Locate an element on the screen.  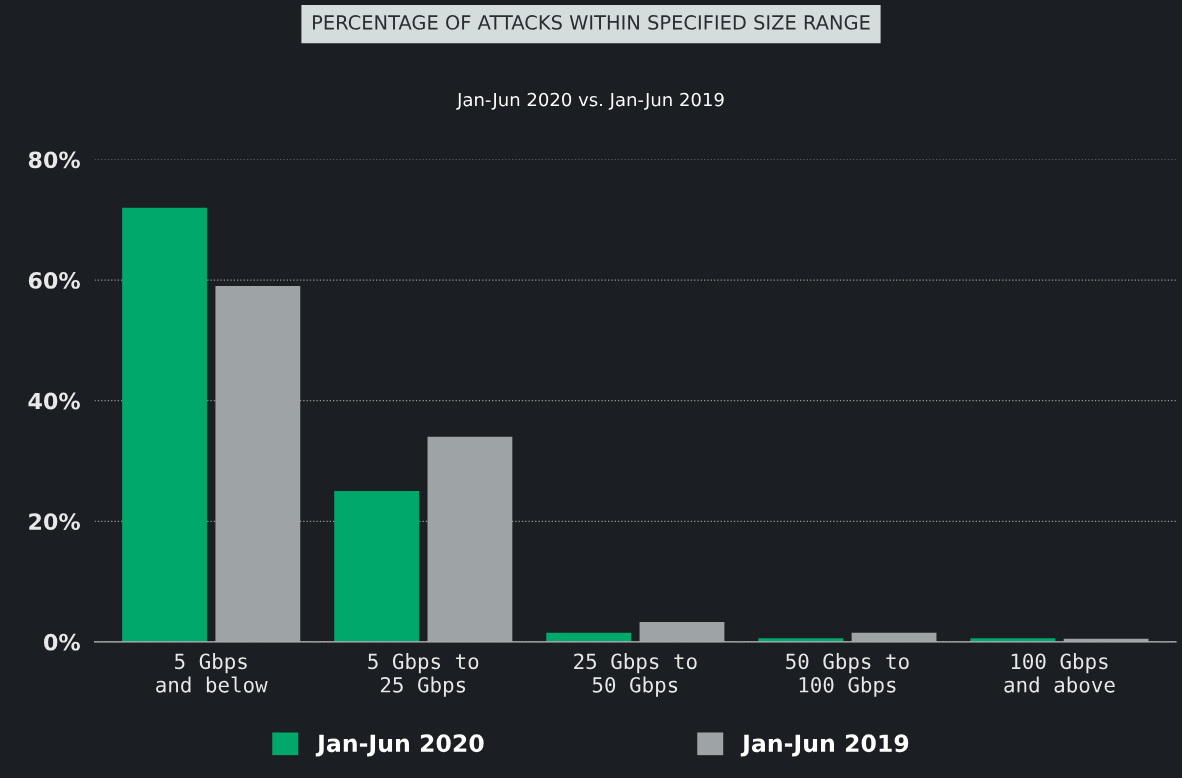
x-tick-label: 5 Gbps to 25 Gbps is located at coordinates (423, 675).